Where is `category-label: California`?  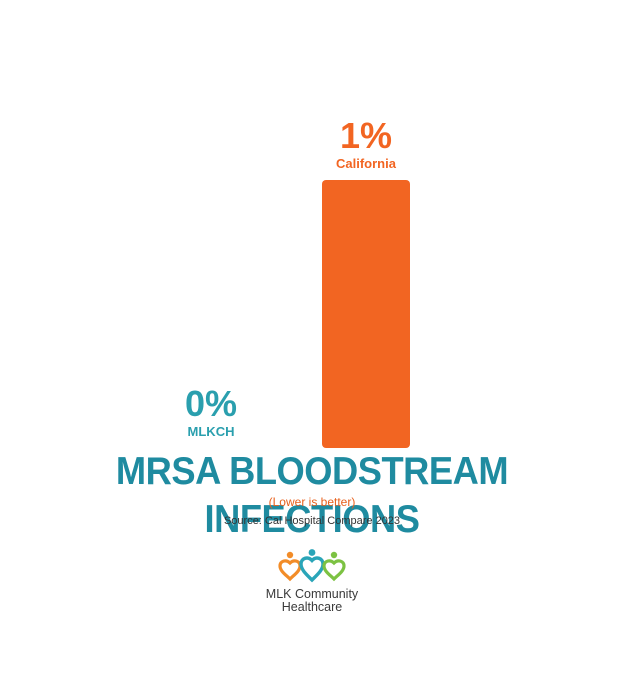 category-label: California is located at coordinates (366, 163).